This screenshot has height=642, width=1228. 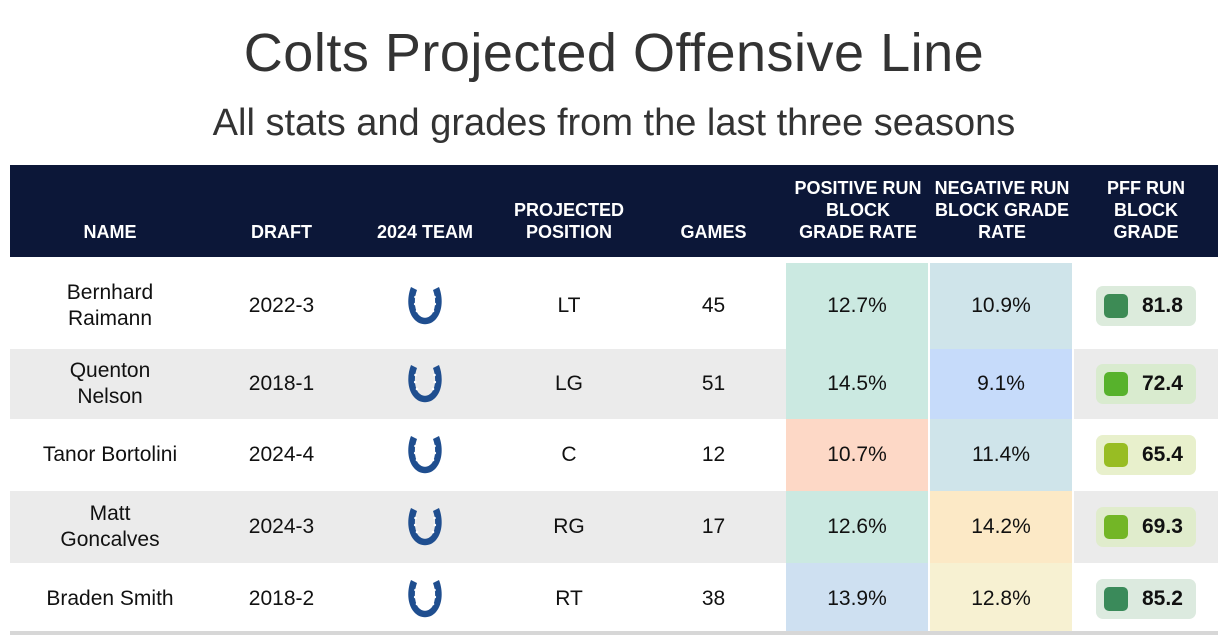 I want to click on projected-position: C, so click(x=569, y=454).